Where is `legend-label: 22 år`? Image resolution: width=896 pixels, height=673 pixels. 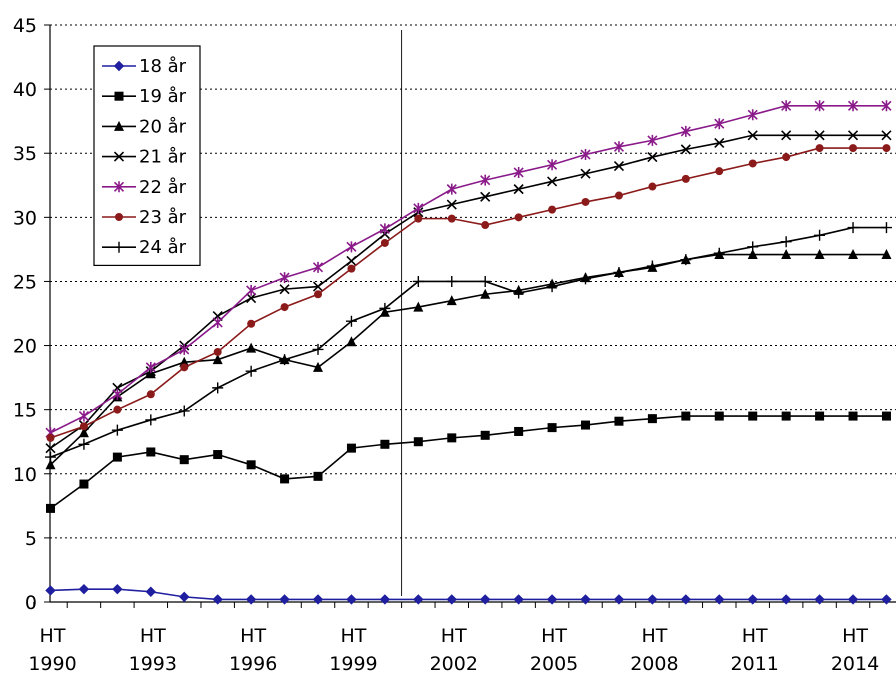
legend-label: 22 år is located at coordinates (163, 187).